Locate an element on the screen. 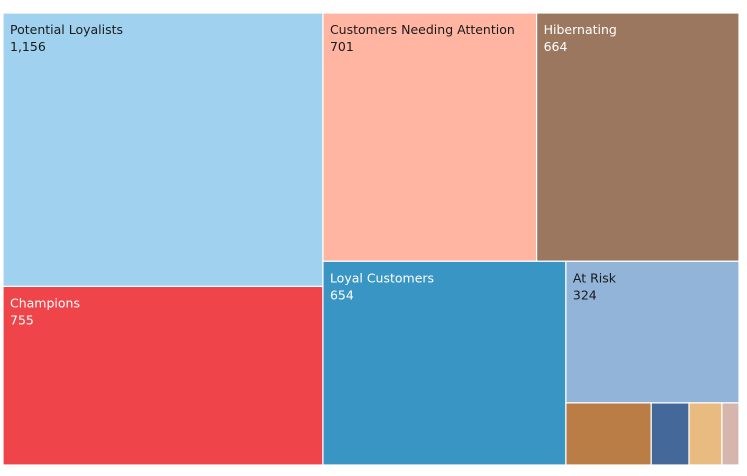 The width and height of the screenshot is (747, 476). treemap-tile: At Risk 324 is located at coordinates (652, 332).